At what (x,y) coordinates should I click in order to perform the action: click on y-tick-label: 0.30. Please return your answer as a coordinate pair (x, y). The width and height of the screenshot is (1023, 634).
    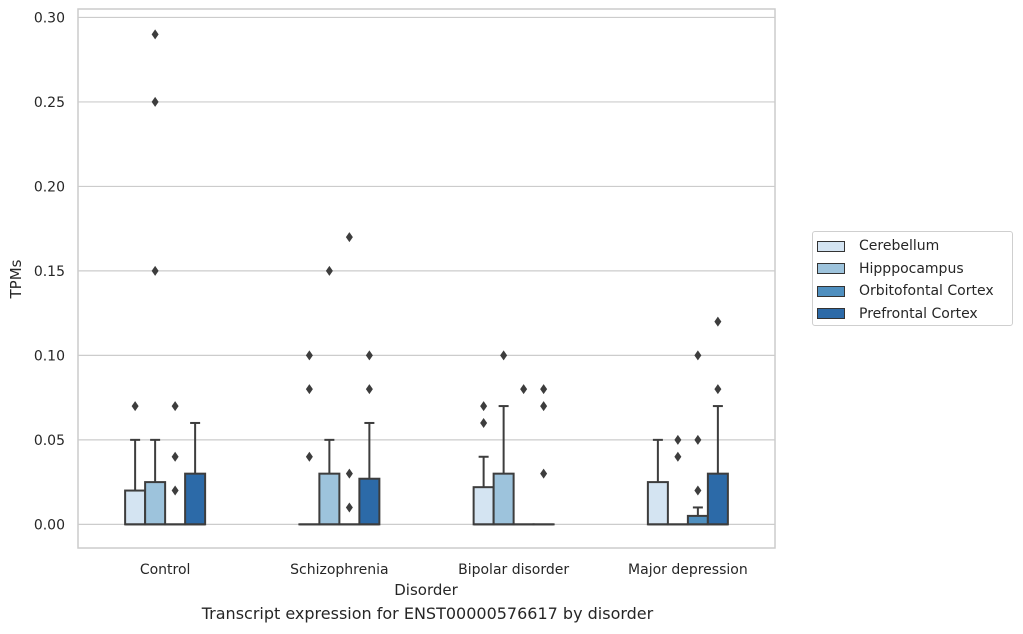
    Looking at the image, I should click on (49, 18).